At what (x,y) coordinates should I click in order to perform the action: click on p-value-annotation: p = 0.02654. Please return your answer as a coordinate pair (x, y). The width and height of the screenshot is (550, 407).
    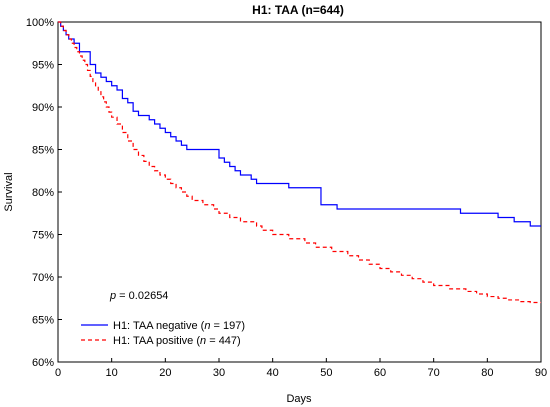
    Looking at the image, I should click on (138, 296).